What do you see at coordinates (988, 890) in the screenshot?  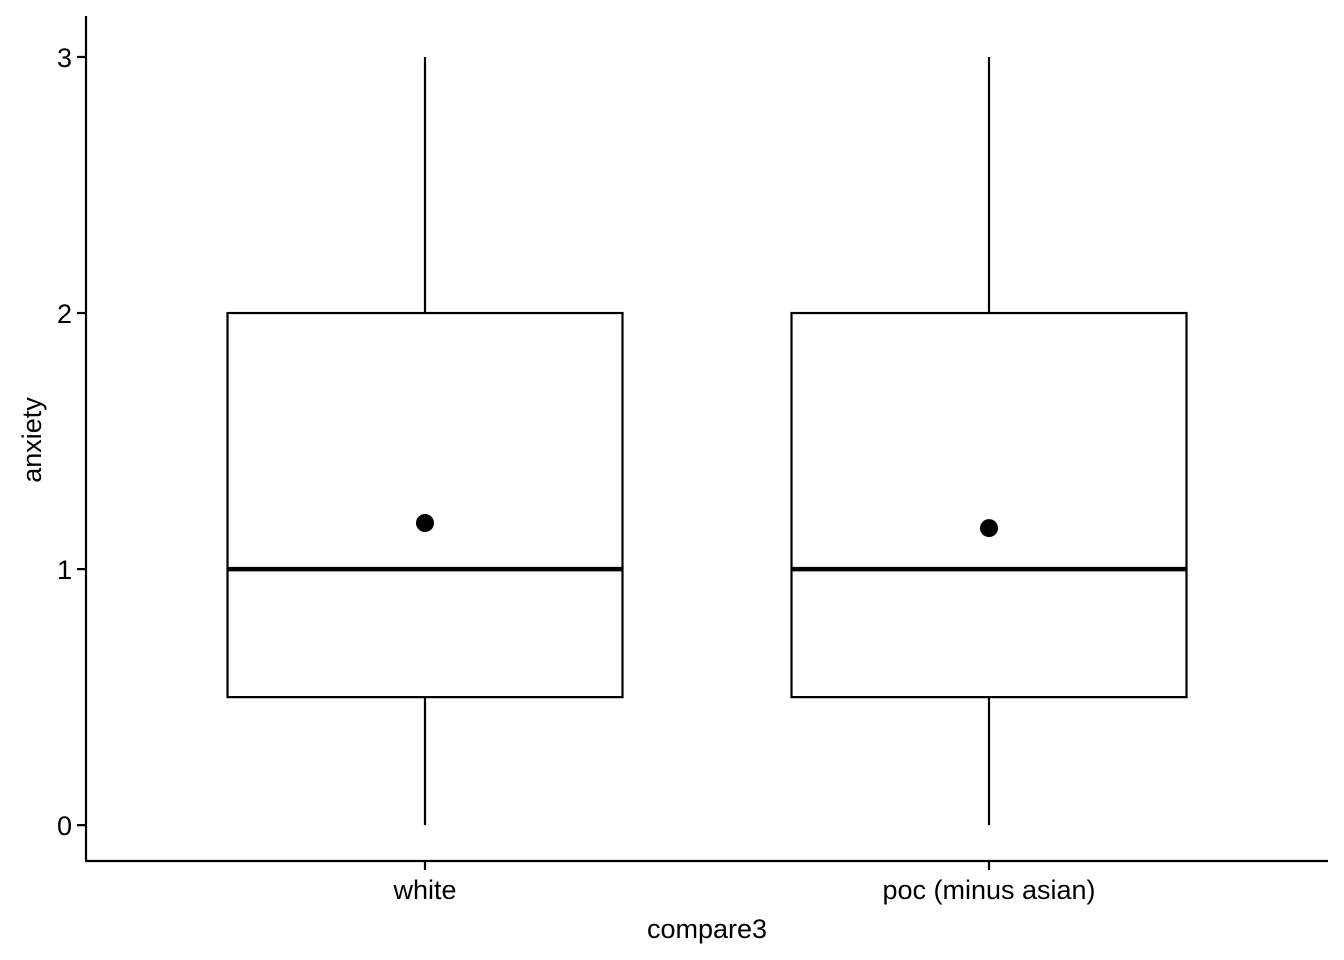 I see `x-tick-label: poc (minus asian)` at bounding box center [988, 890].